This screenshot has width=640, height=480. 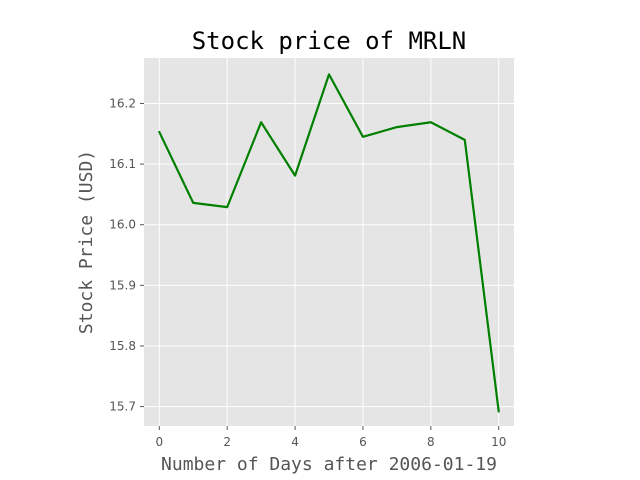 What do you see at coordinates (329, 41) in the screenshot?
I see `chart-title: Stock price of MRLN` at bounding box center [329, 41].